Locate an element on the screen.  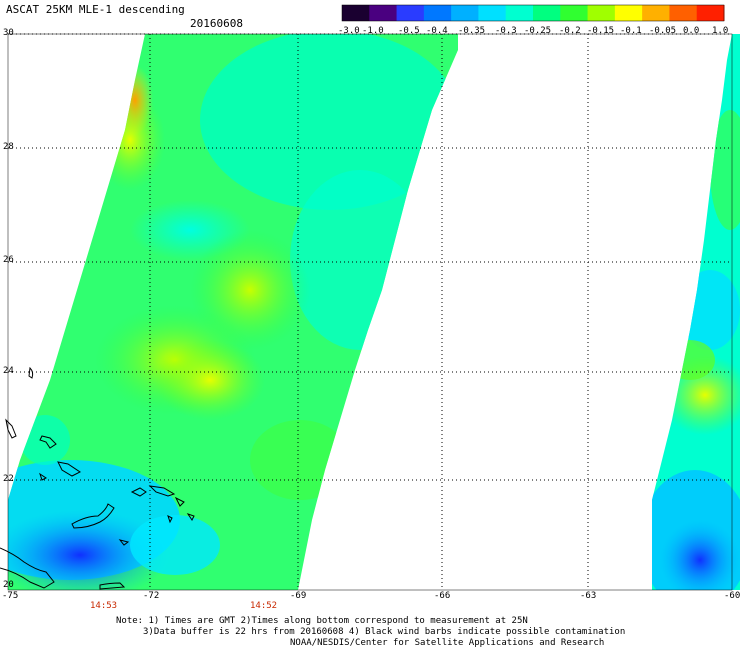
swath-east is located at coordinates (696, 312).